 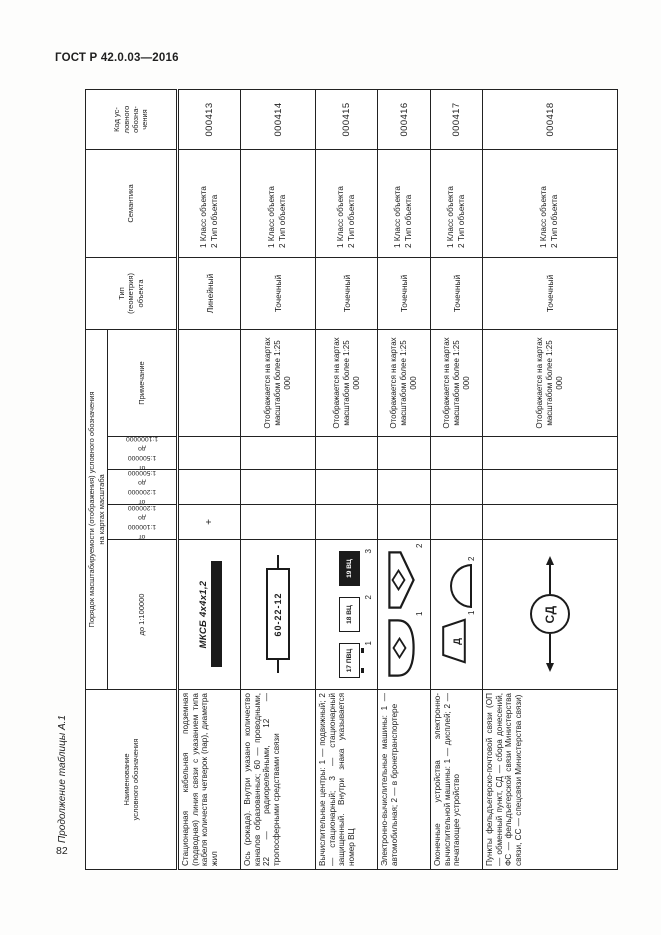 I want to click on cable-line-symbol: МКСБ 4х4х1,2, so click(x=210, y=614).